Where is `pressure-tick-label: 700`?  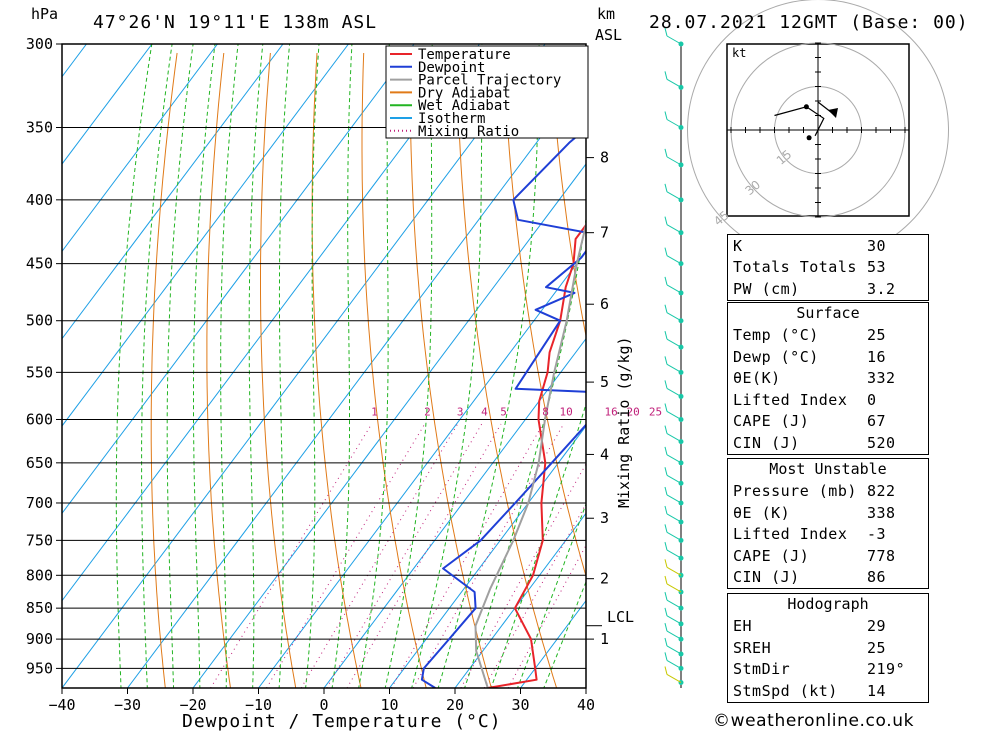 pressure-tick-label: 700 is located at coordinates (39, 503).